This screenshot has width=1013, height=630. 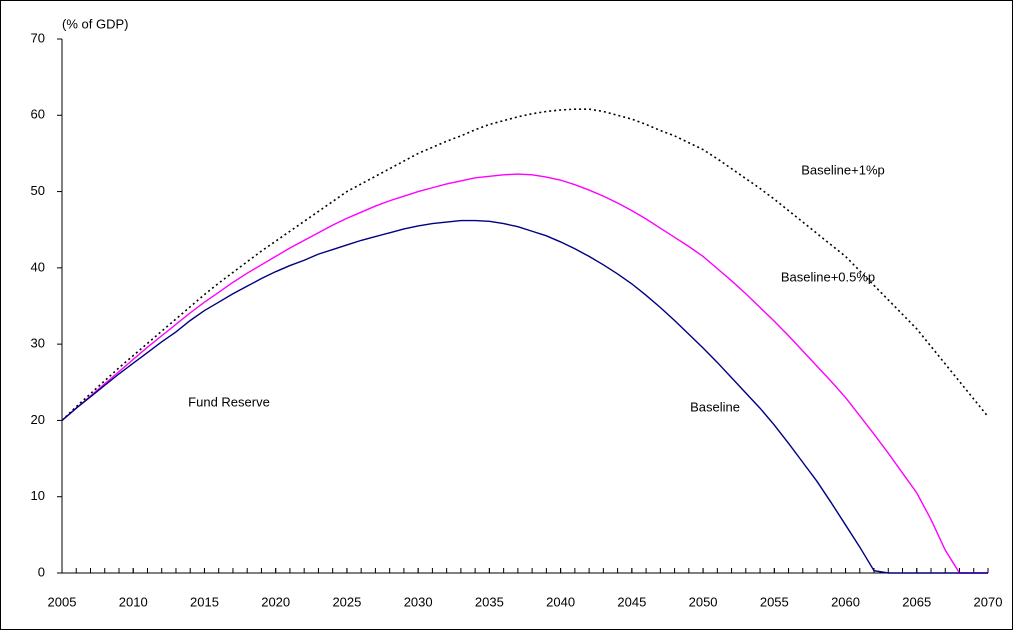 I want to click on series-label: Baseline+0.5%p, so click(x=828, y=276).